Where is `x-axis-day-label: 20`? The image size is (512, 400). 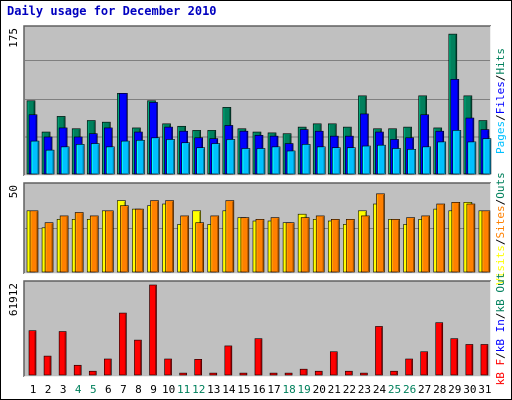 x-axis-day-label: 20 is located at coordinates (319, 389).